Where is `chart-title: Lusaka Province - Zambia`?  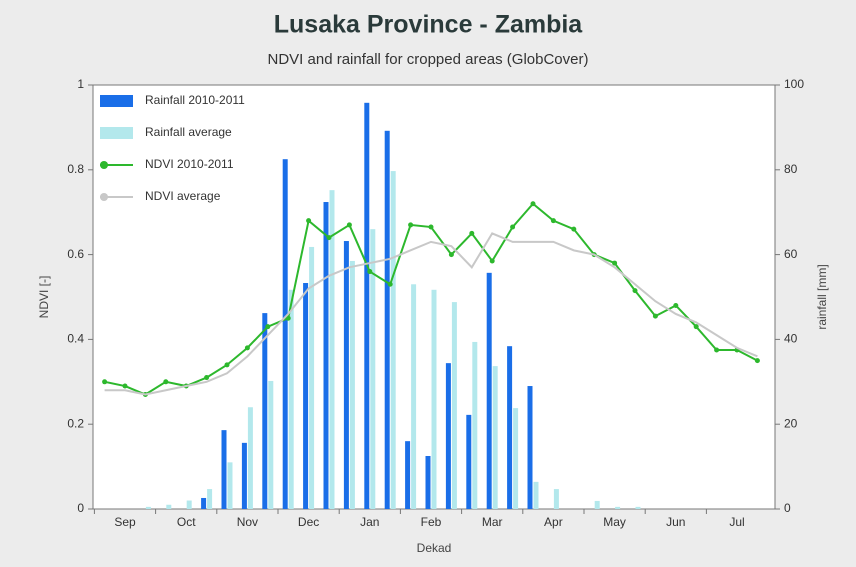
chart-title: Lusaka Province - Zambia is located at coordinates (429, 25).